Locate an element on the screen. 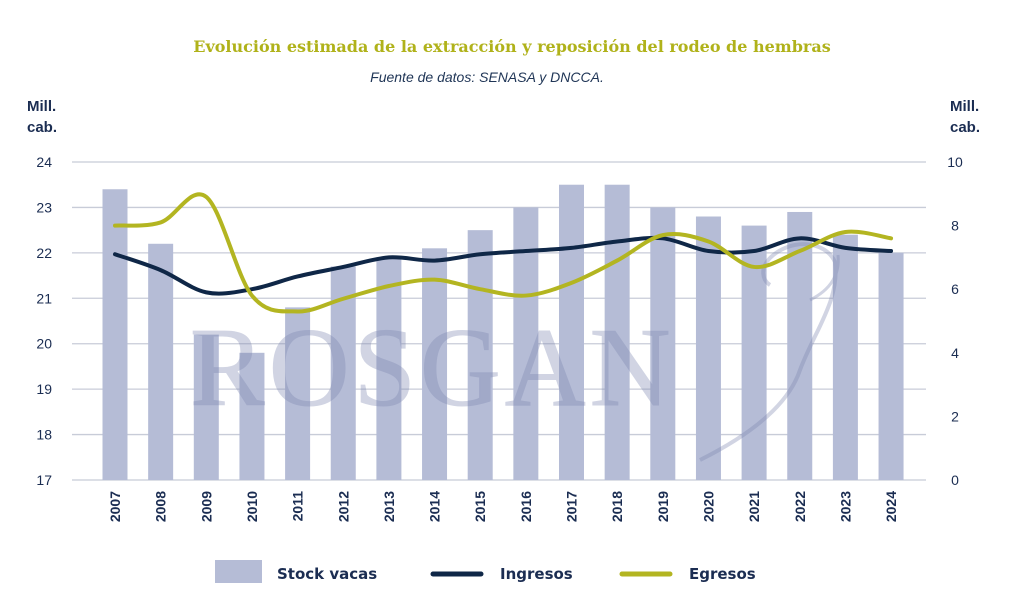  x-tick-label: 2014 is located at coordinates (435, 506).